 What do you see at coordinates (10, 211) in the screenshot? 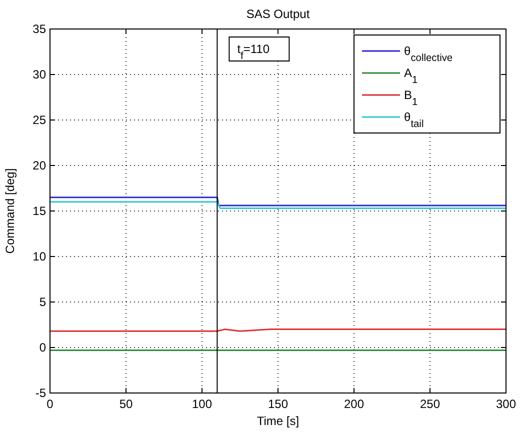
I see `y-axis-title: Command [deg]` at bounding box center [10, 211].